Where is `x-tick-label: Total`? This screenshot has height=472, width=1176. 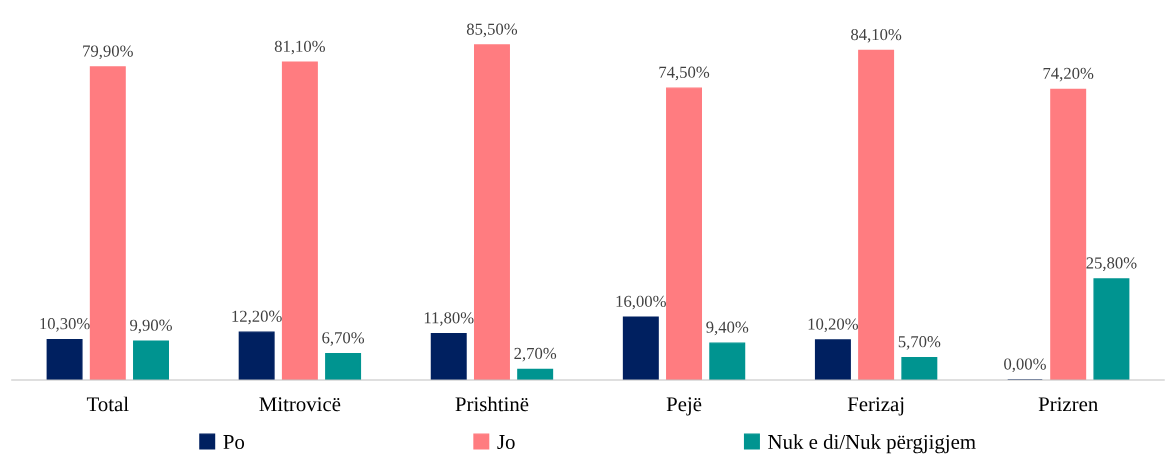
x-tick-label: Total is located at coordinates (107, 404).